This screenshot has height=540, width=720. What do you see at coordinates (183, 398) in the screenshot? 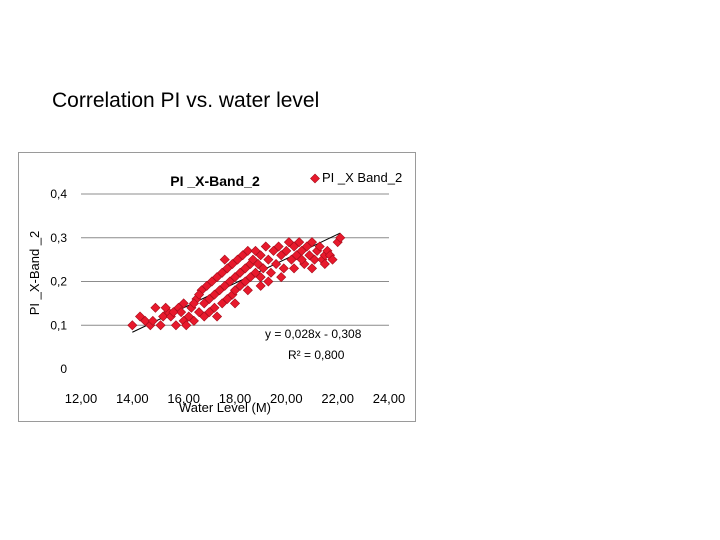
I see `x-tick-label: 16,00` at bounding box center [183, 398].